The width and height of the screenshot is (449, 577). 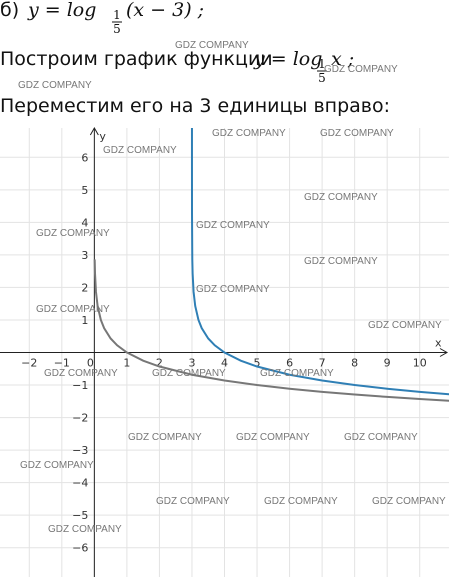 I want to click on heading-line-1: б) y = log 1 5 (x − 3) ;, so click(x=102, y=18).